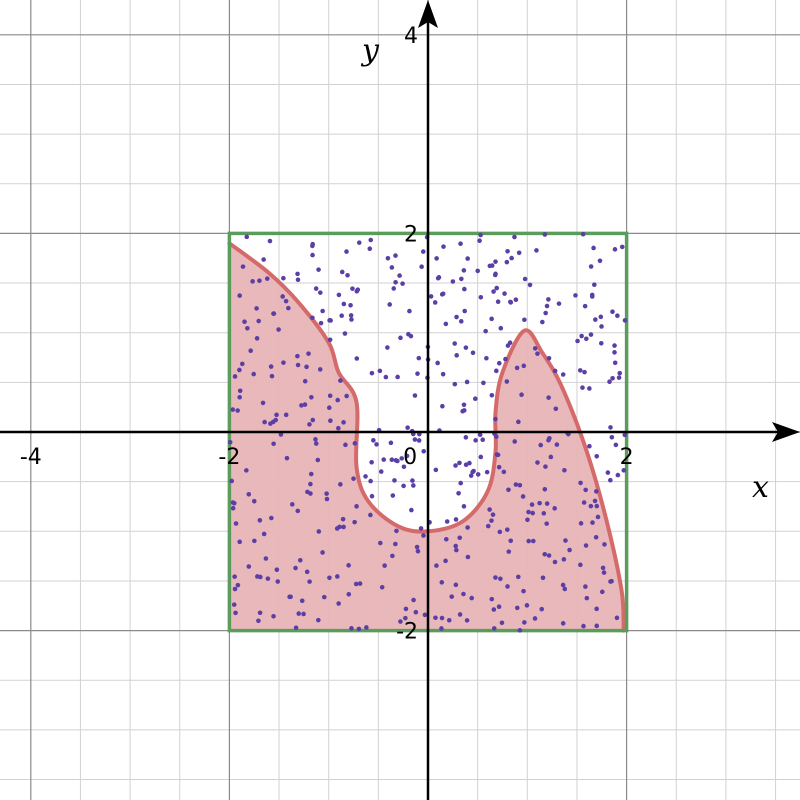 Image resolution: width=800 pixels, height=800 pixels. Describe the element at coordinates (627, 457) in the screenshot. I see `x-tick-label: 2` at that location.